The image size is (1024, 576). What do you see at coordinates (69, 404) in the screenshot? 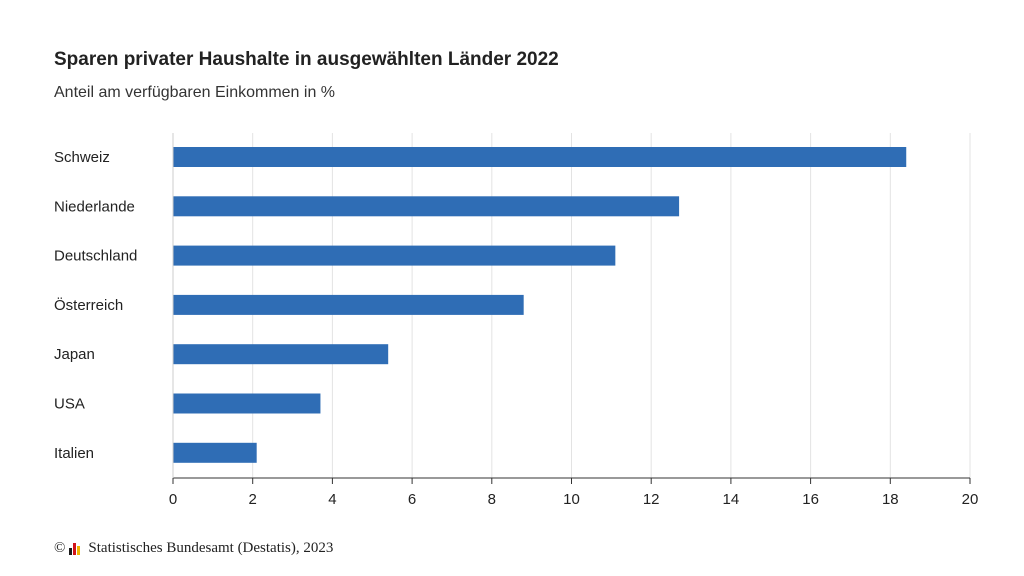
I see `category-label: USA` at bounding box center [69, 404].